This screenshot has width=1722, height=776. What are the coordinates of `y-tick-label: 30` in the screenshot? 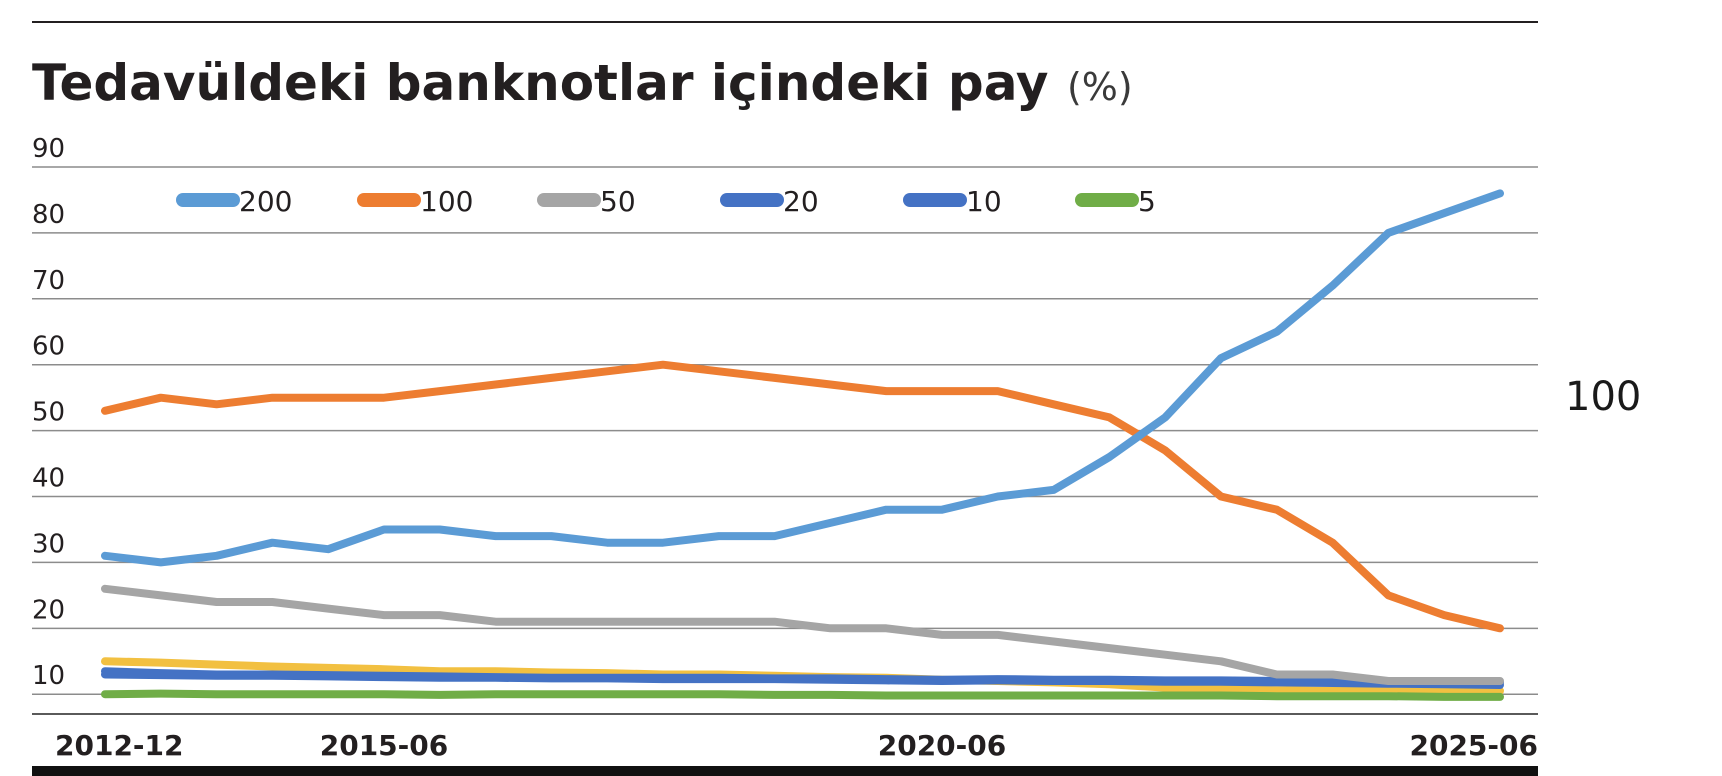 It's located at (48, 544).